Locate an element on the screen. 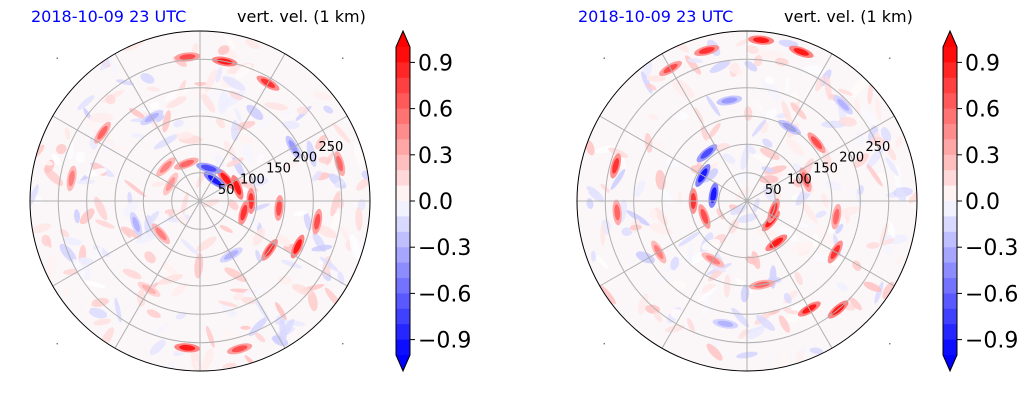  colorbar-tick-label: −0.6 is located at coordinates (444, 294).